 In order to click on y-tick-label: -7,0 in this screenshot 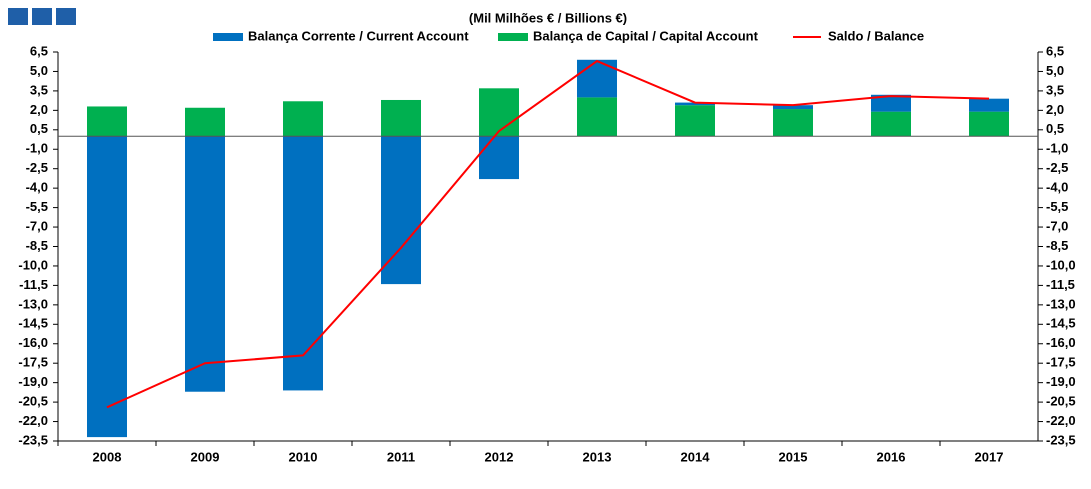, I will do `click(37, 225)`.